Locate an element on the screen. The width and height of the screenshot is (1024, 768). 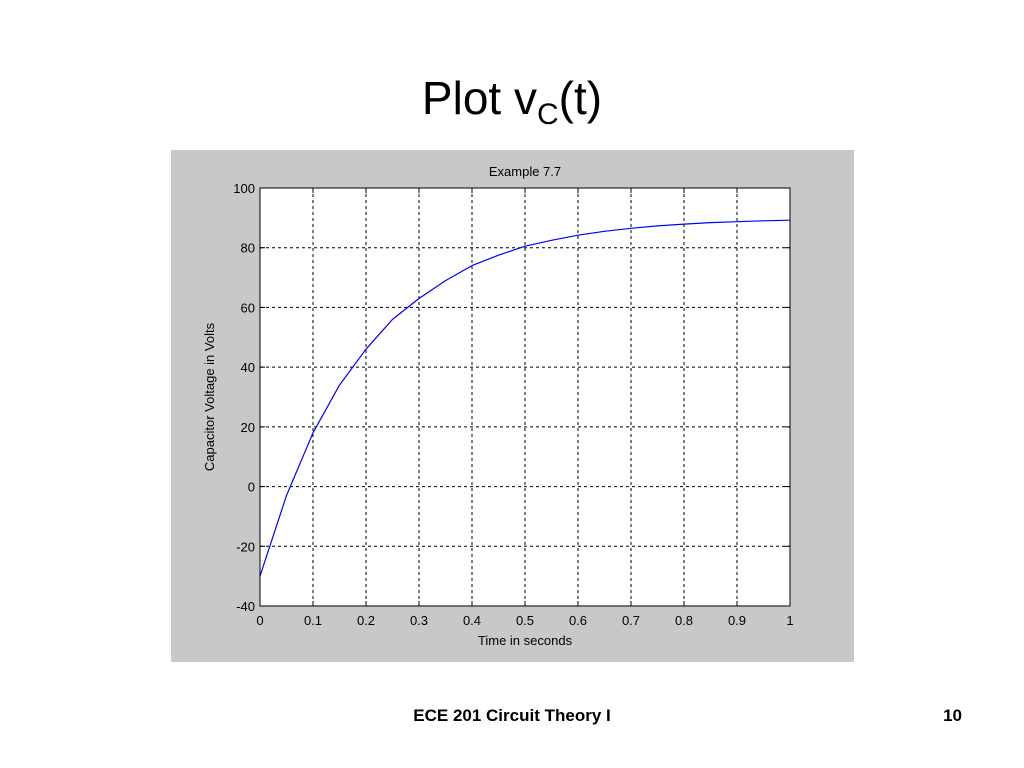
slide-title-subscript: C is located at coordinates (547, 114).